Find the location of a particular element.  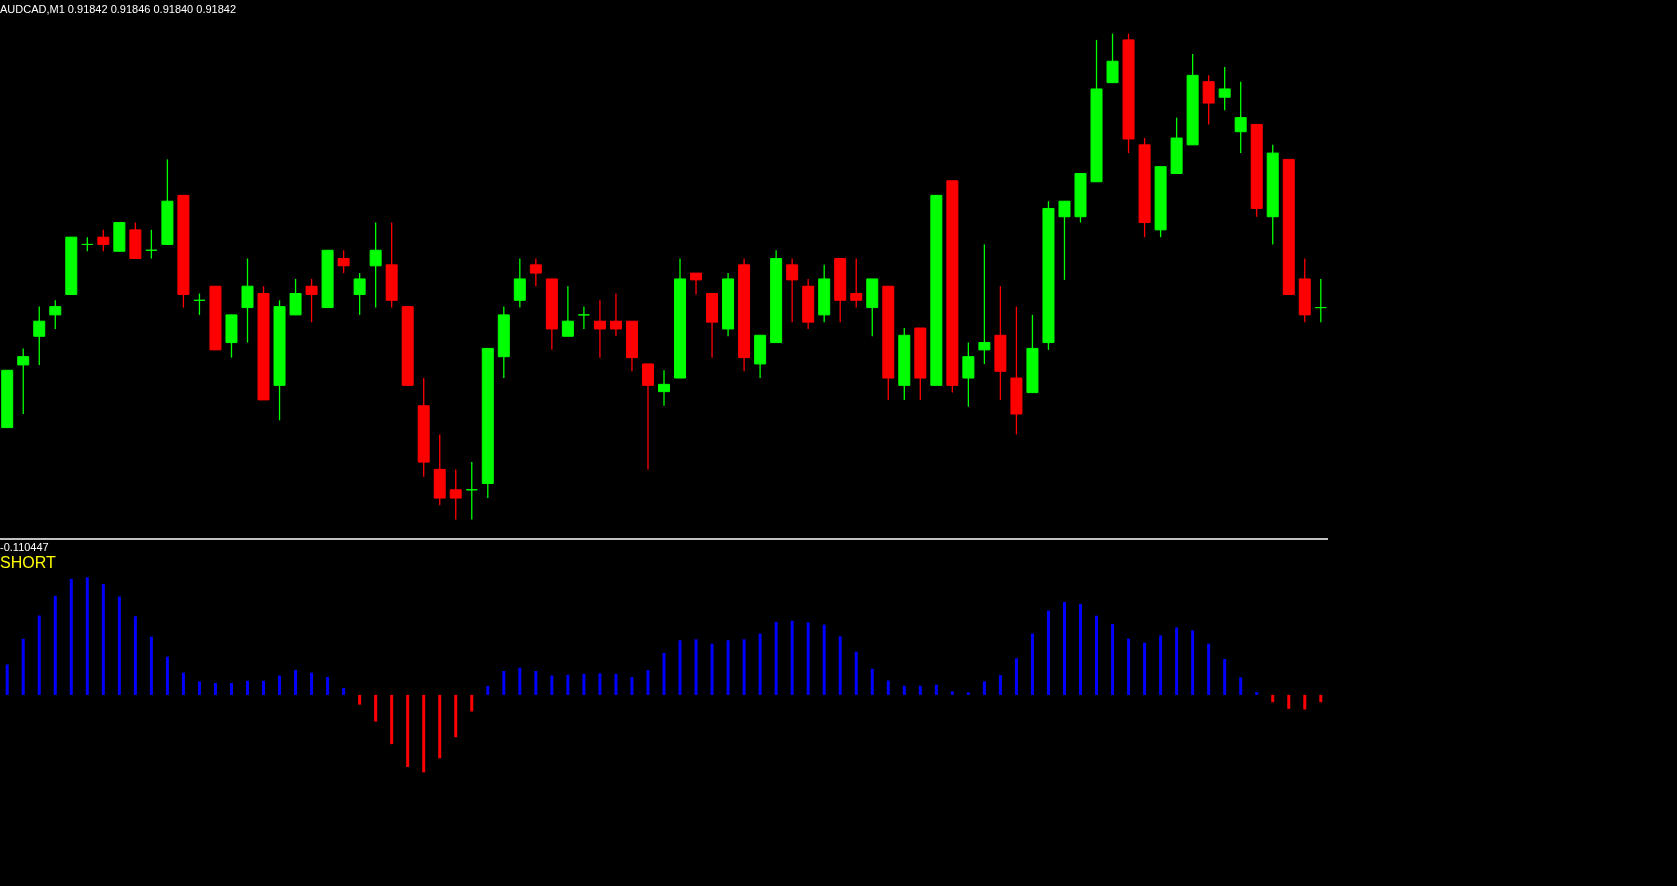

chart-title: -0.110447 is located at coordinates (24, 547).